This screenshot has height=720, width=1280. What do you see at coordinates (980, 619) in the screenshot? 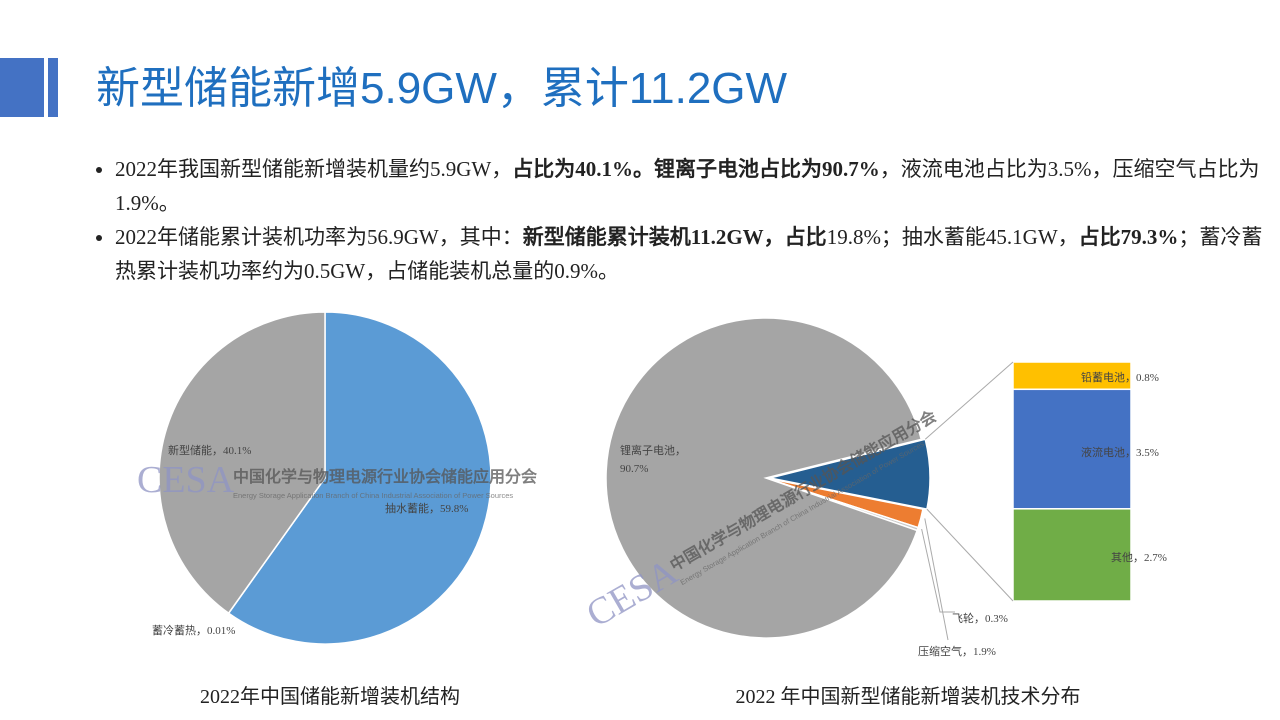
I see `data-label: 飞轮，0.3%` at bounding box center [980, 619].